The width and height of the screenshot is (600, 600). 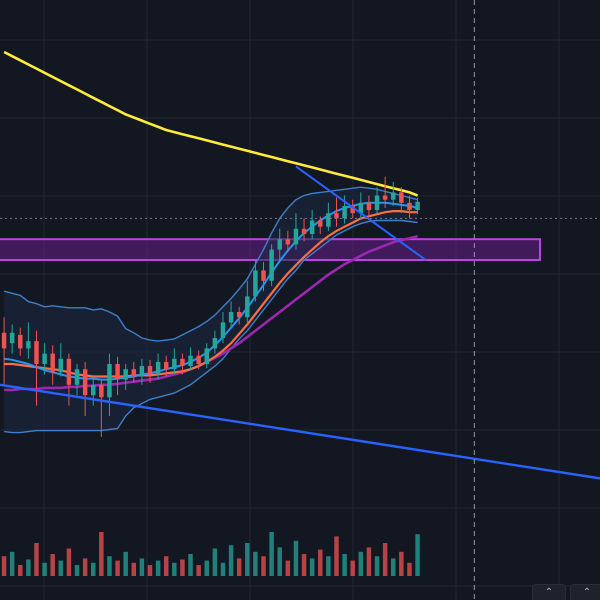 I want to click on falling-trendline, so click(x=361, y=213).